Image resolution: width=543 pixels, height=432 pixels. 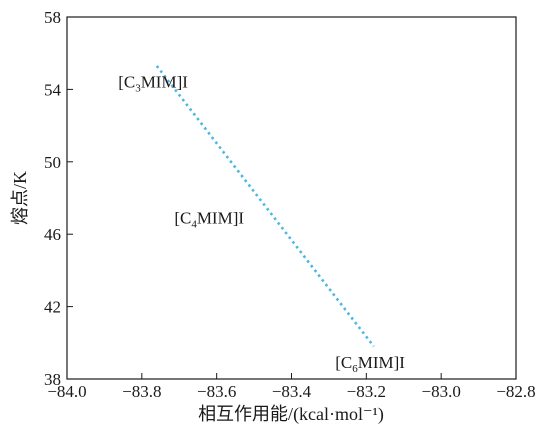 I want to click on x-tick-label: −82.8, so click(x=515, y=391).